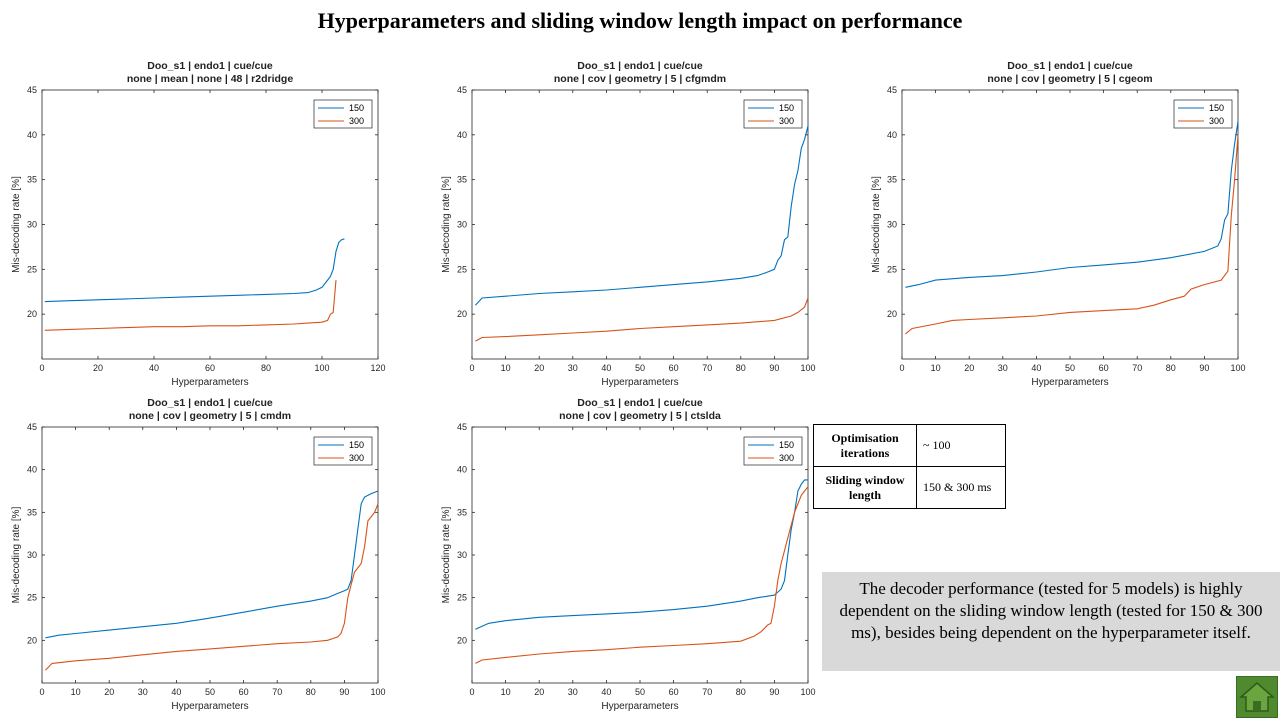  Describe the element at coordinates (640, 79) in the screenshot. I see `chart-title: none | cov | geometry | 5 | cfgmdm` at that location.